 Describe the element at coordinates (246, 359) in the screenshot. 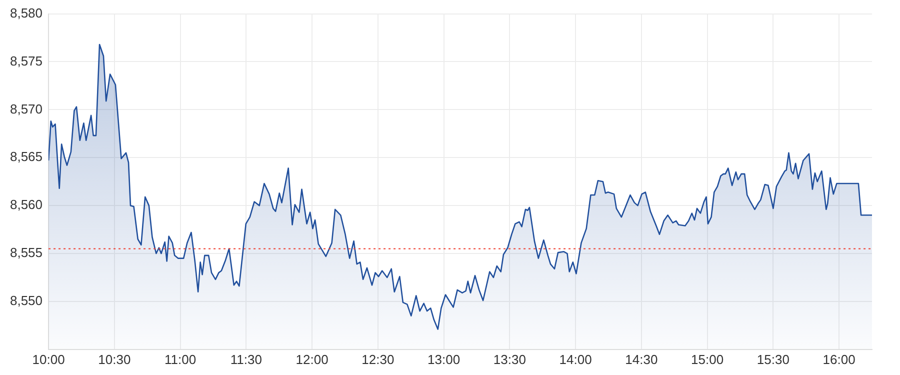

I see `x-tick-label: 11:30` at that location.